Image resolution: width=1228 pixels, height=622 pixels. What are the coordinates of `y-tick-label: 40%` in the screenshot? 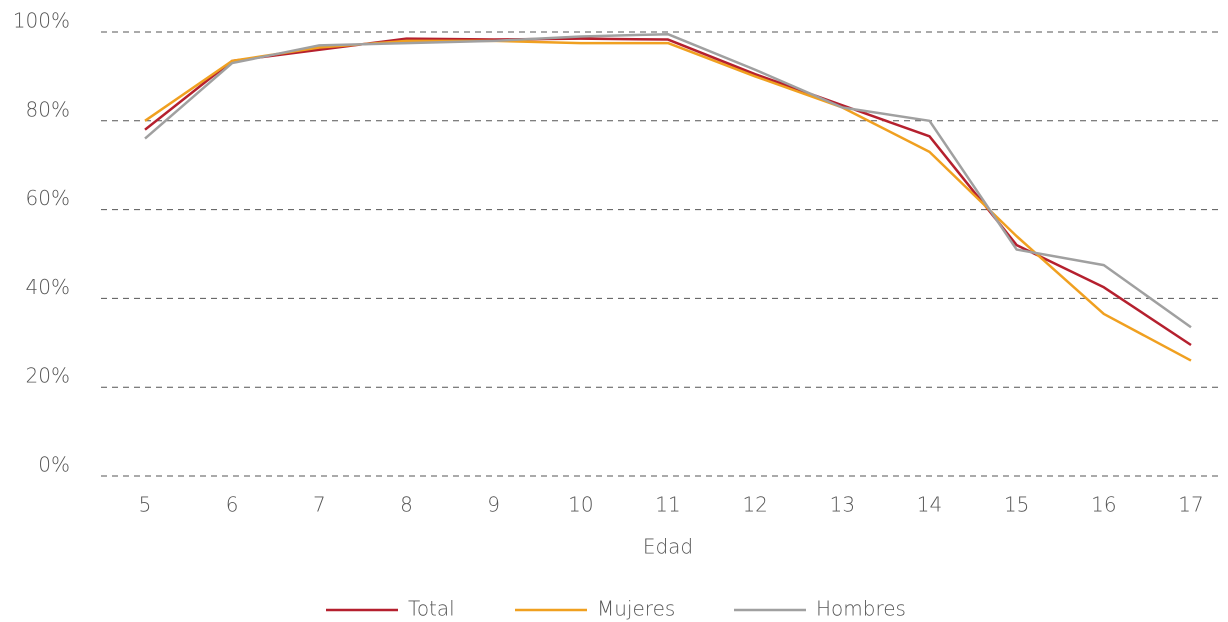 It's located at (48, 287).